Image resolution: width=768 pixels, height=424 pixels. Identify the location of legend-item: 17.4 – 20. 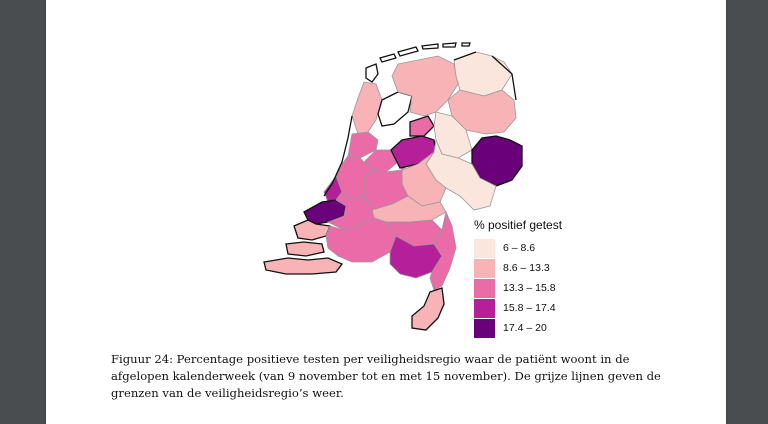
(518, 328).